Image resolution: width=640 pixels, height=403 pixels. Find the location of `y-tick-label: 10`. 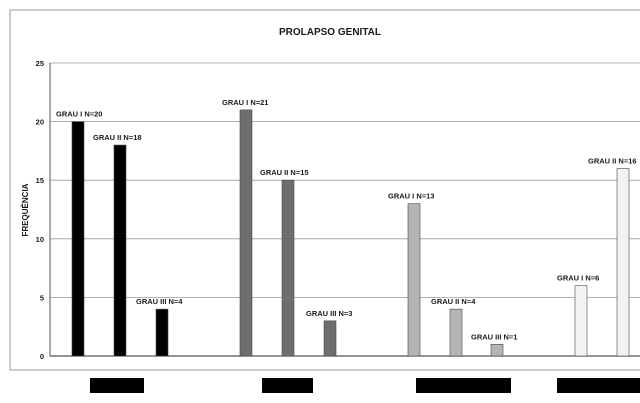

y-tick-label: 10 is located at coordinates (40, 239).